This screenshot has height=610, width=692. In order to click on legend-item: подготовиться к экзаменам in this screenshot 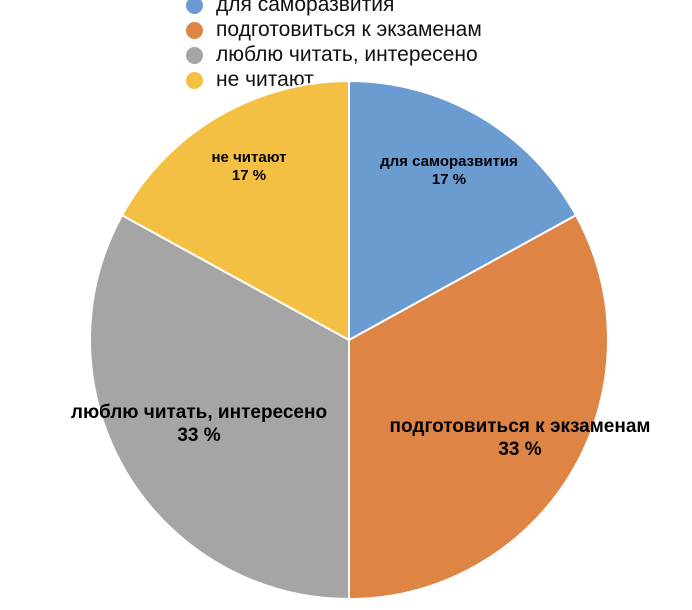, I will do `click(334, 30)`.